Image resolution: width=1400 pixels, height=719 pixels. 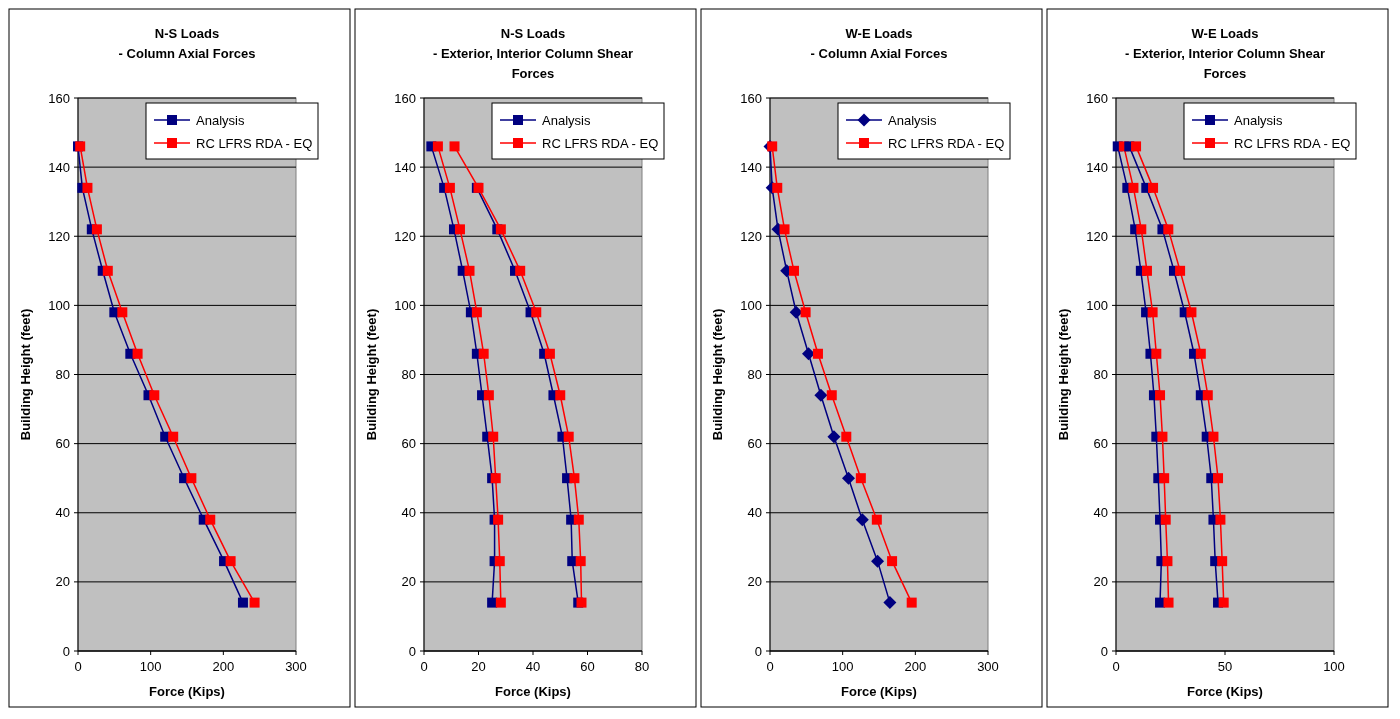 What do you see at coordinates (642, 666) in the screenshot?
I see `x-tick-label: 80` at bounding box center [642, 666].